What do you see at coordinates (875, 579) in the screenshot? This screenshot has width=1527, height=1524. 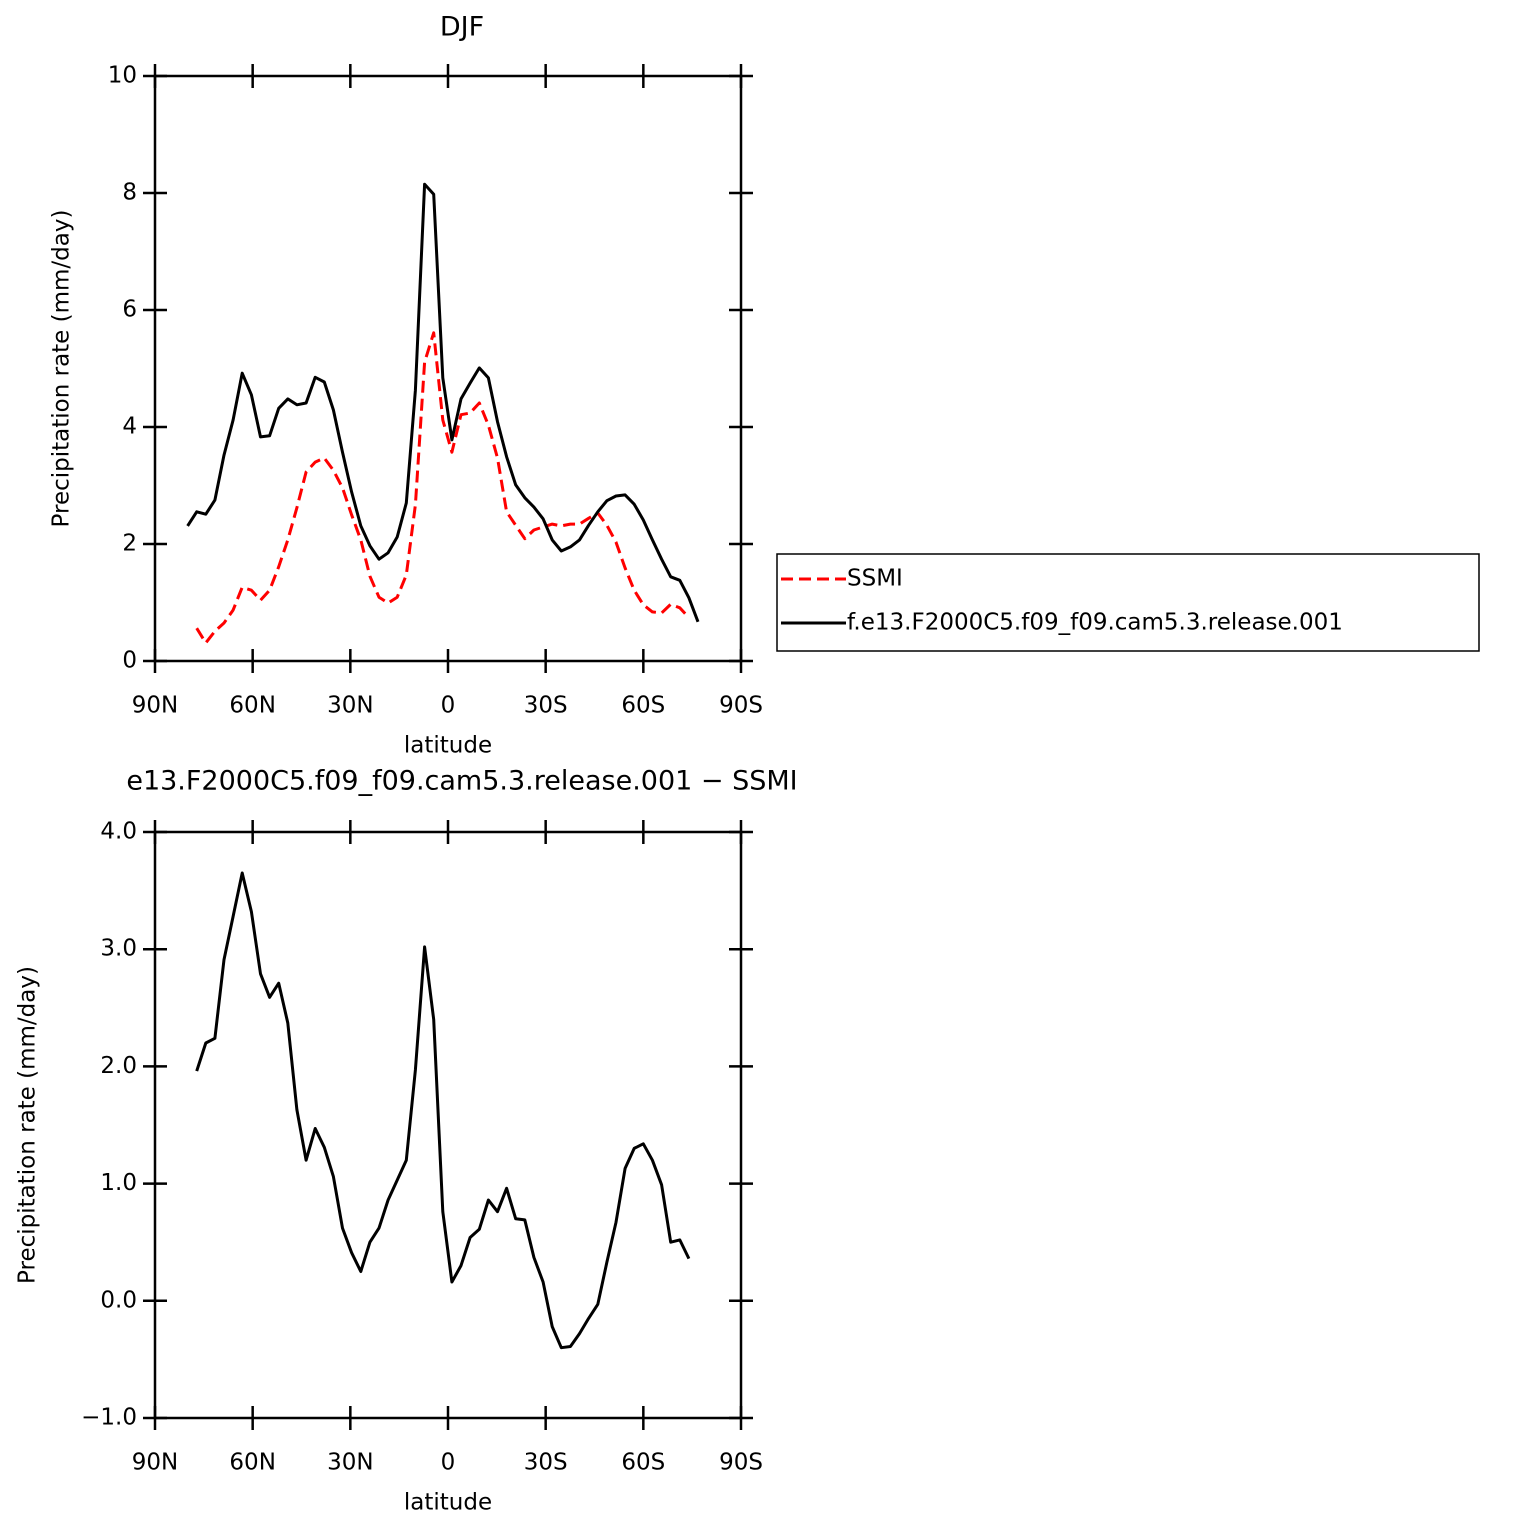 I see `legend-label: SSMI` at bounding box center [875, 579].